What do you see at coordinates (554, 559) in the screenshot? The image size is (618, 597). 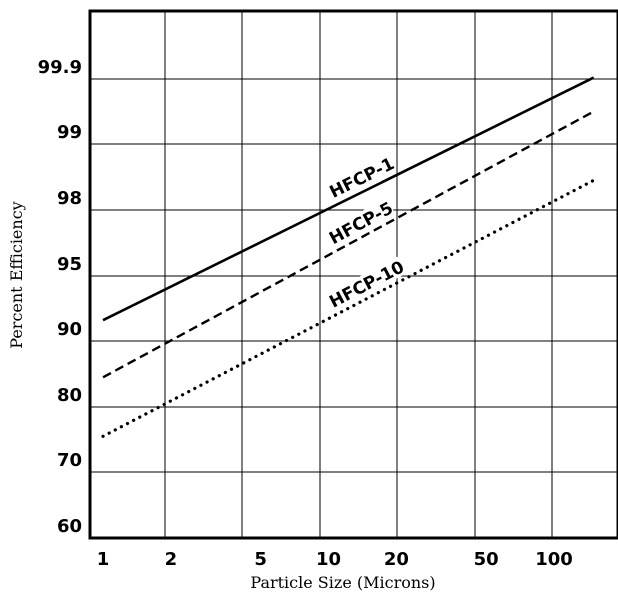 I see `x-tick-label: 100` at bounding box center [554, 559].